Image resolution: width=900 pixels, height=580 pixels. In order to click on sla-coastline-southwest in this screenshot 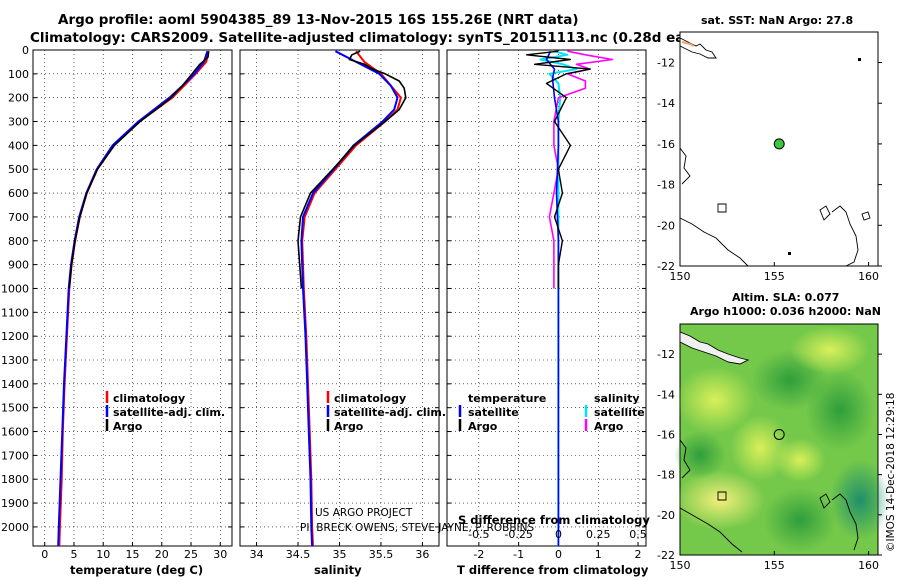, I will do `click(711, 530)`.